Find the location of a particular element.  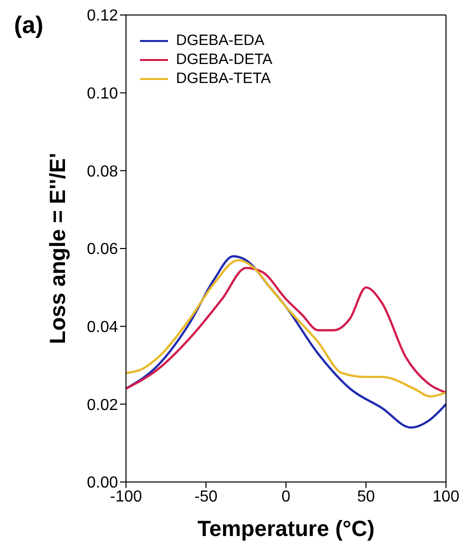

x-tick-label: 100 is located at coordinates (446, 497).